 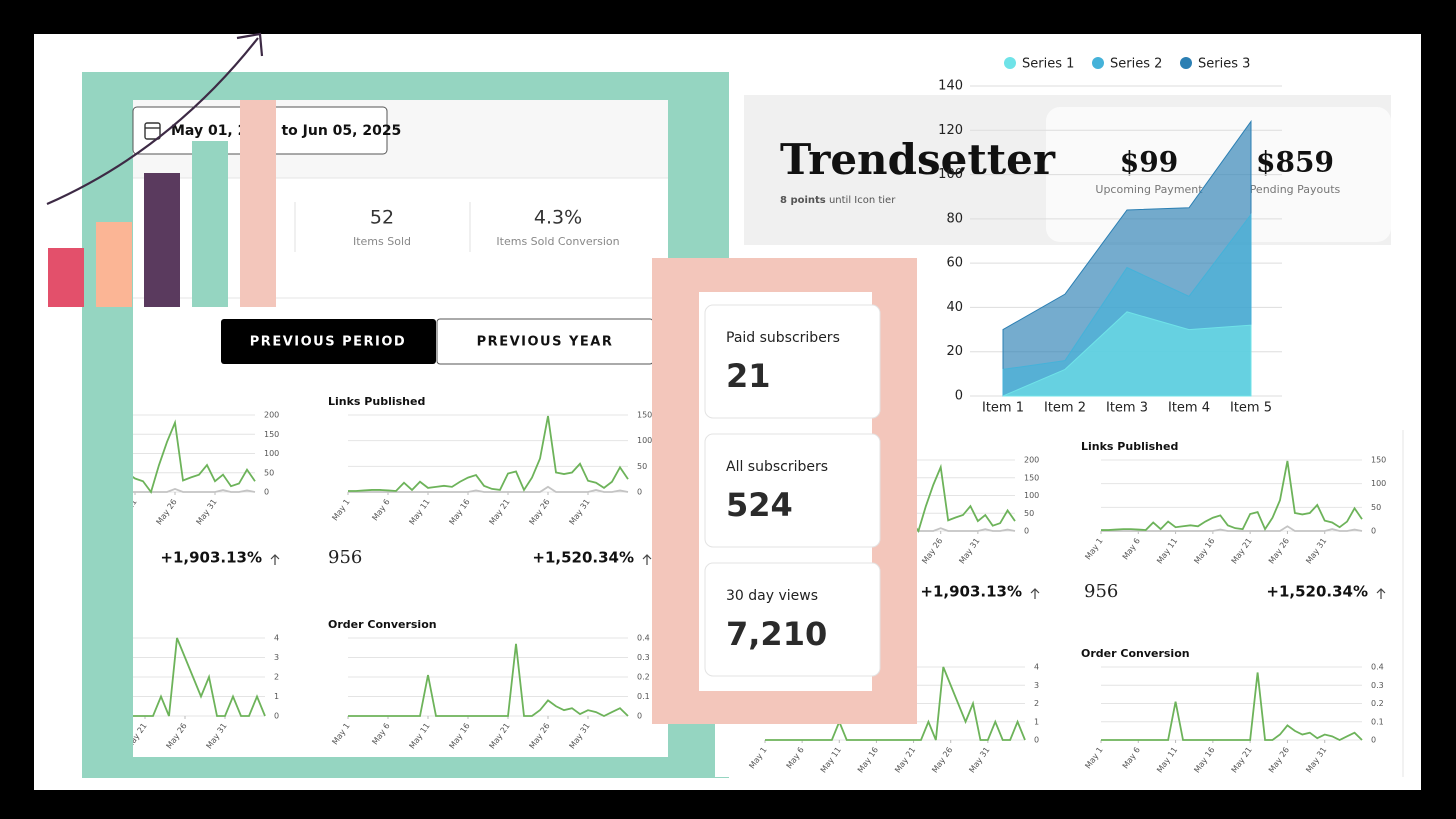 What do you see at coordinates (1189, 408) in the screenshot?
I see `x-tick-label: Item 4` at bounding box center [1189, 408].